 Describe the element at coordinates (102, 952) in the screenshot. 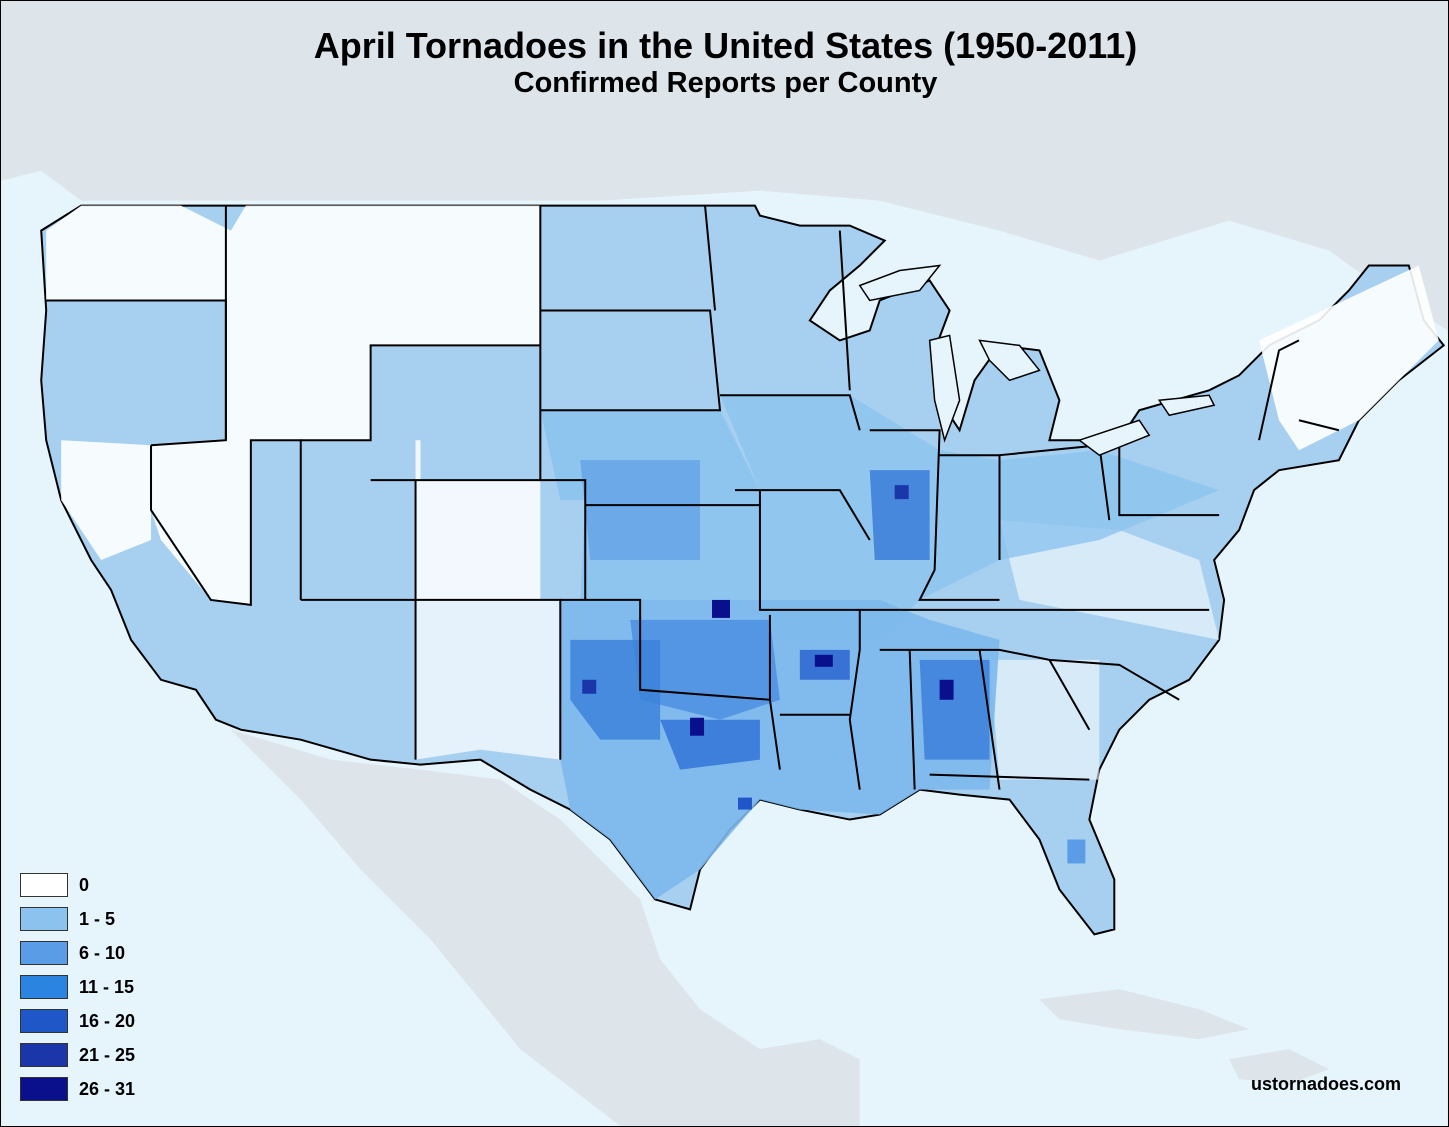

I see `legend-label: 6 - 10` at that location.